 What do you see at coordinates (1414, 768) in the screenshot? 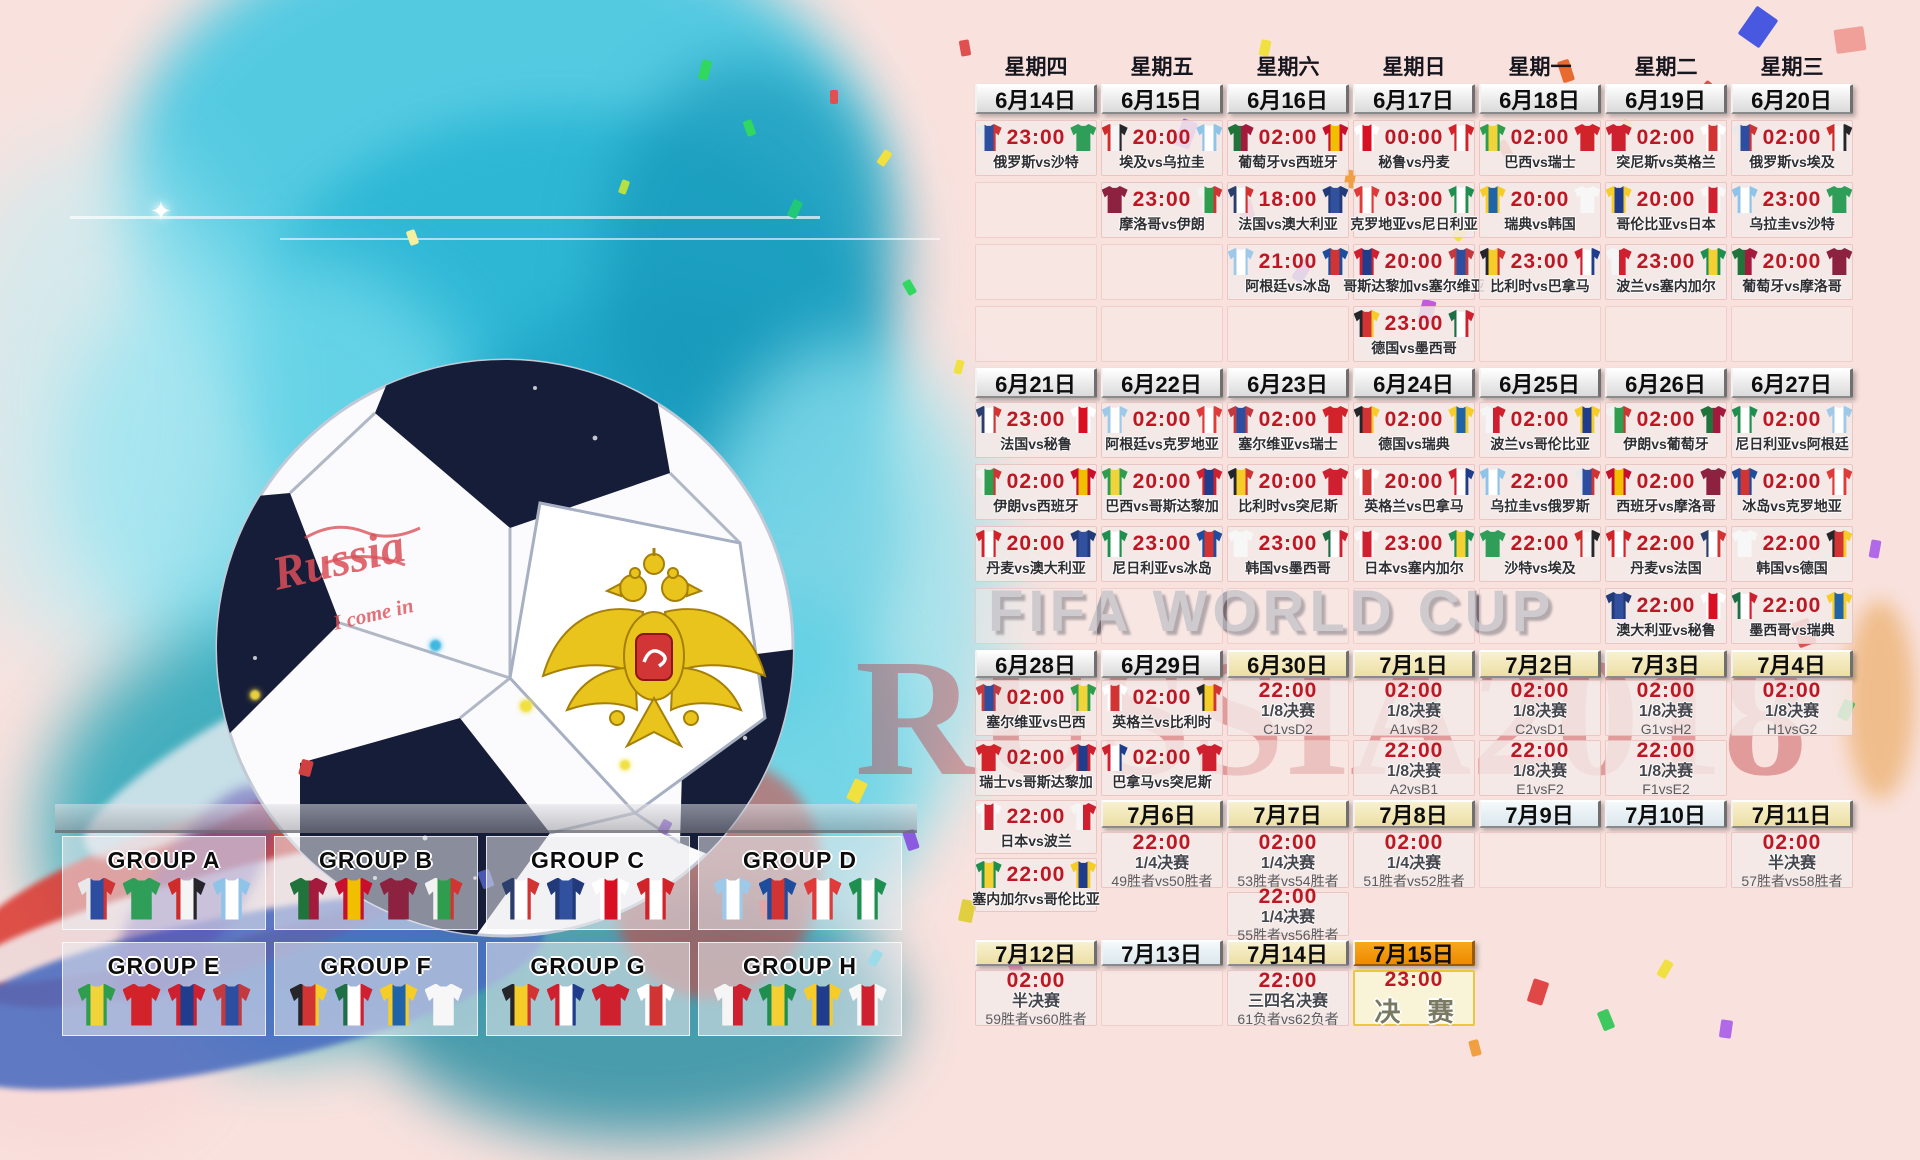
I see `knockout-match-cell: 22:00 1/8决赛 A2vsB1` at bounding box center [1414, 768].